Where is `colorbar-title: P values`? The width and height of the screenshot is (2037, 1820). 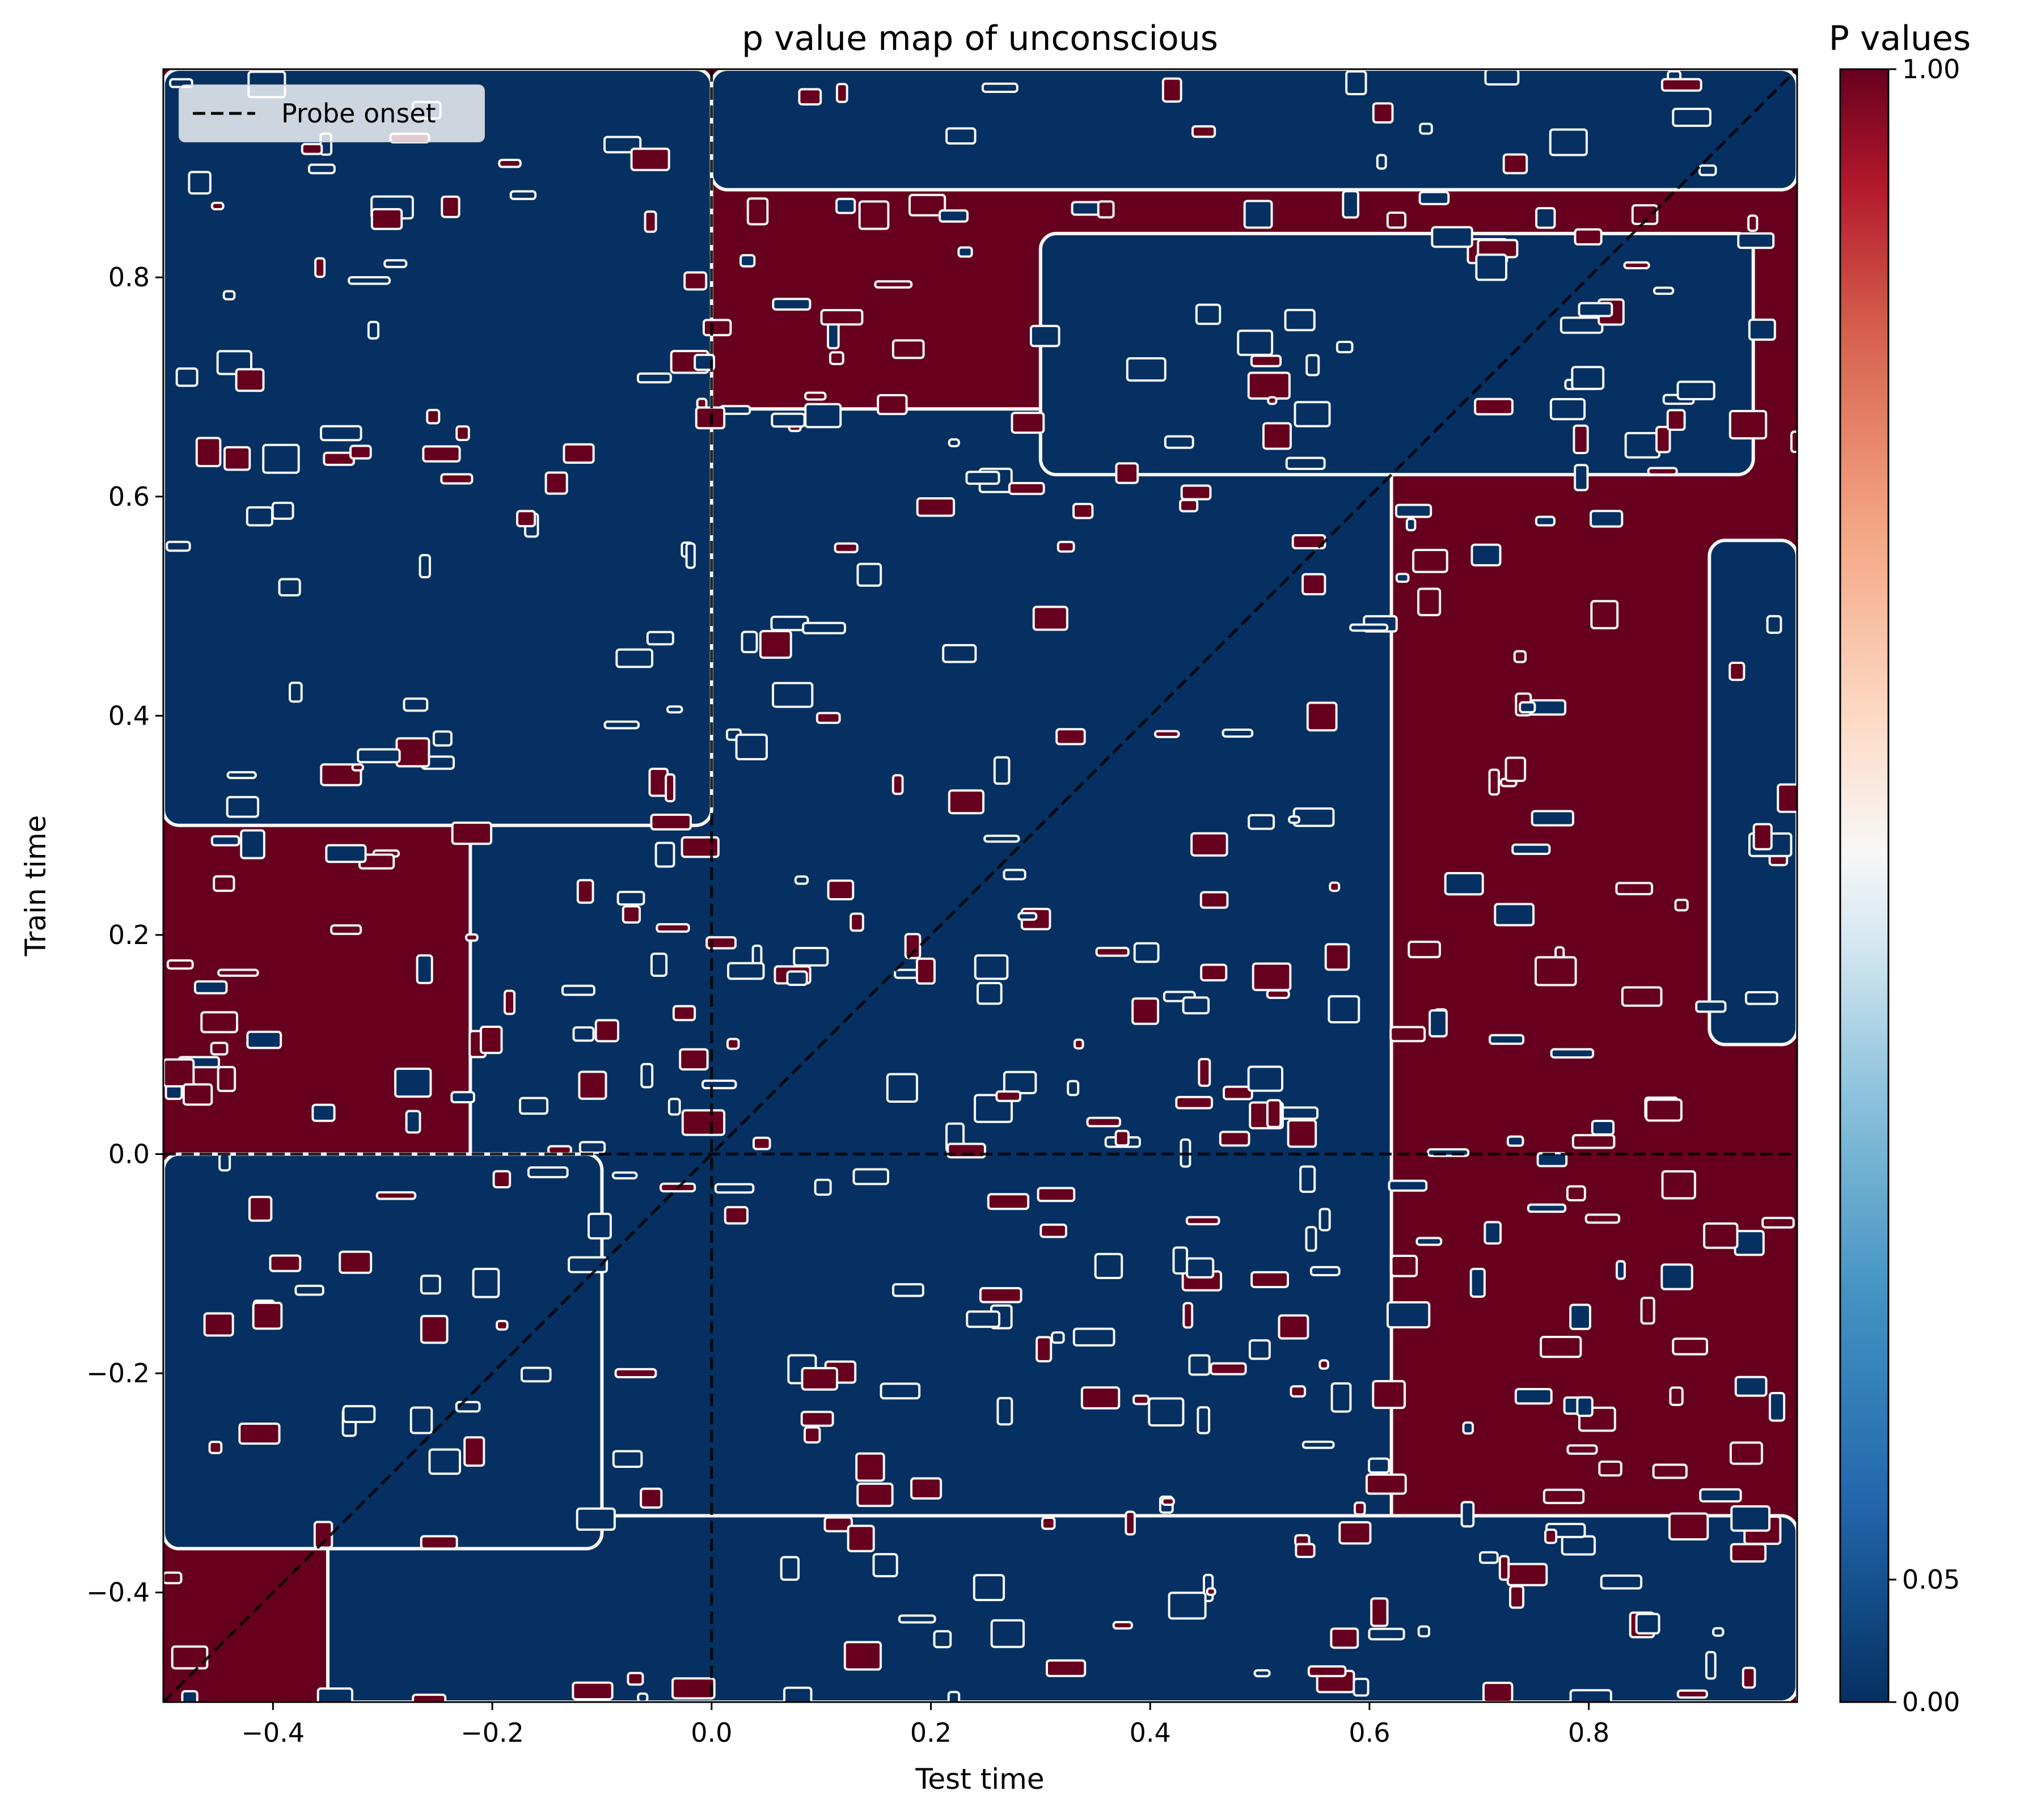 colorbar-title: P values is located at coordinates (1900, 38).